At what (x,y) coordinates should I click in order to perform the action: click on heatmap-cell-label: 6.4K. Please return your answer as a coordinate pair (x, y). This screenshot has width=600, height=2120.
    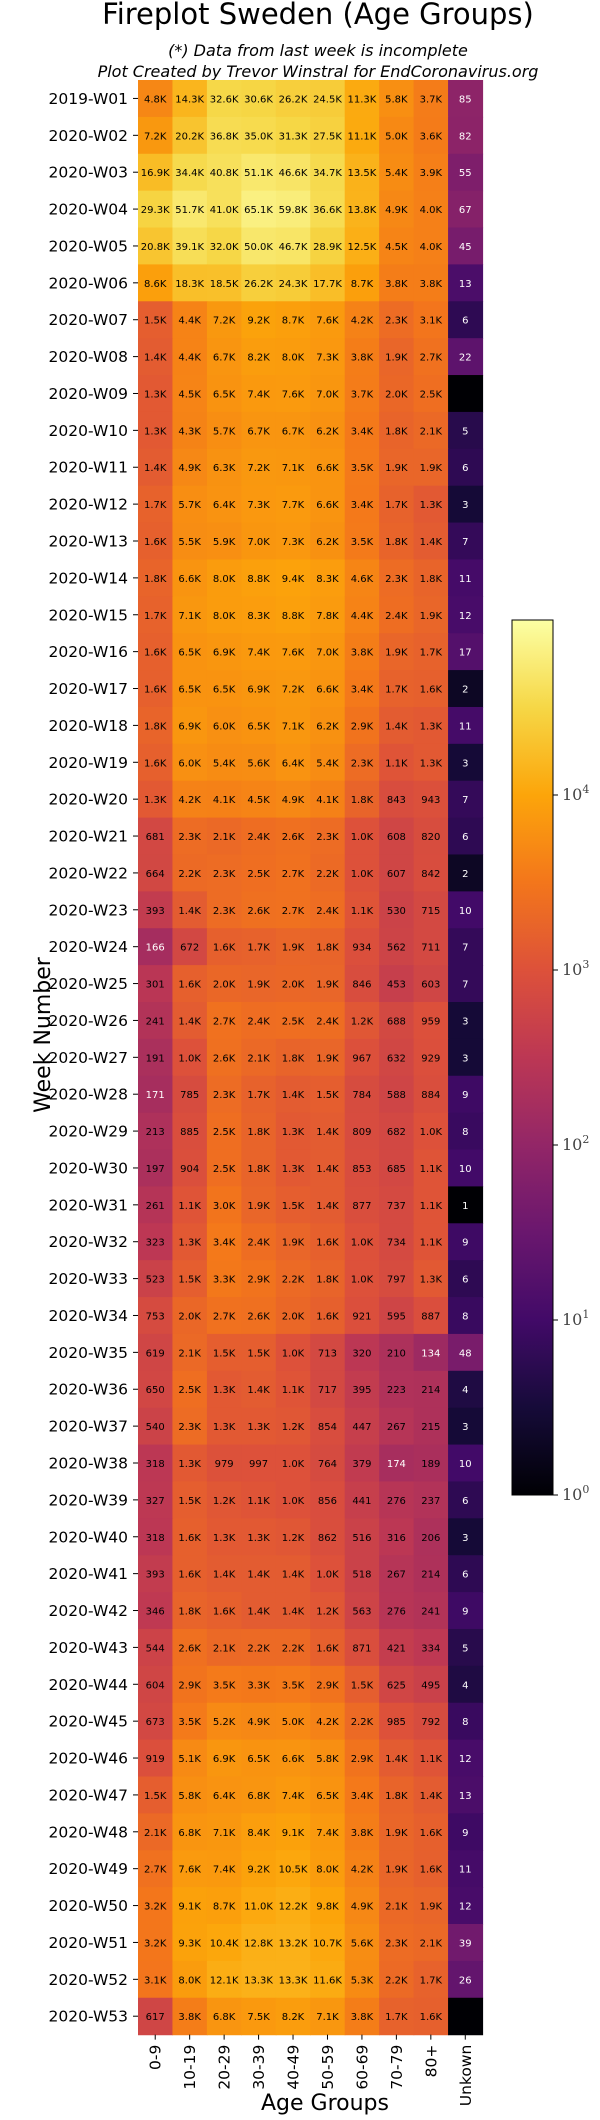
    Looking at the image, I should click on (224, 1796).